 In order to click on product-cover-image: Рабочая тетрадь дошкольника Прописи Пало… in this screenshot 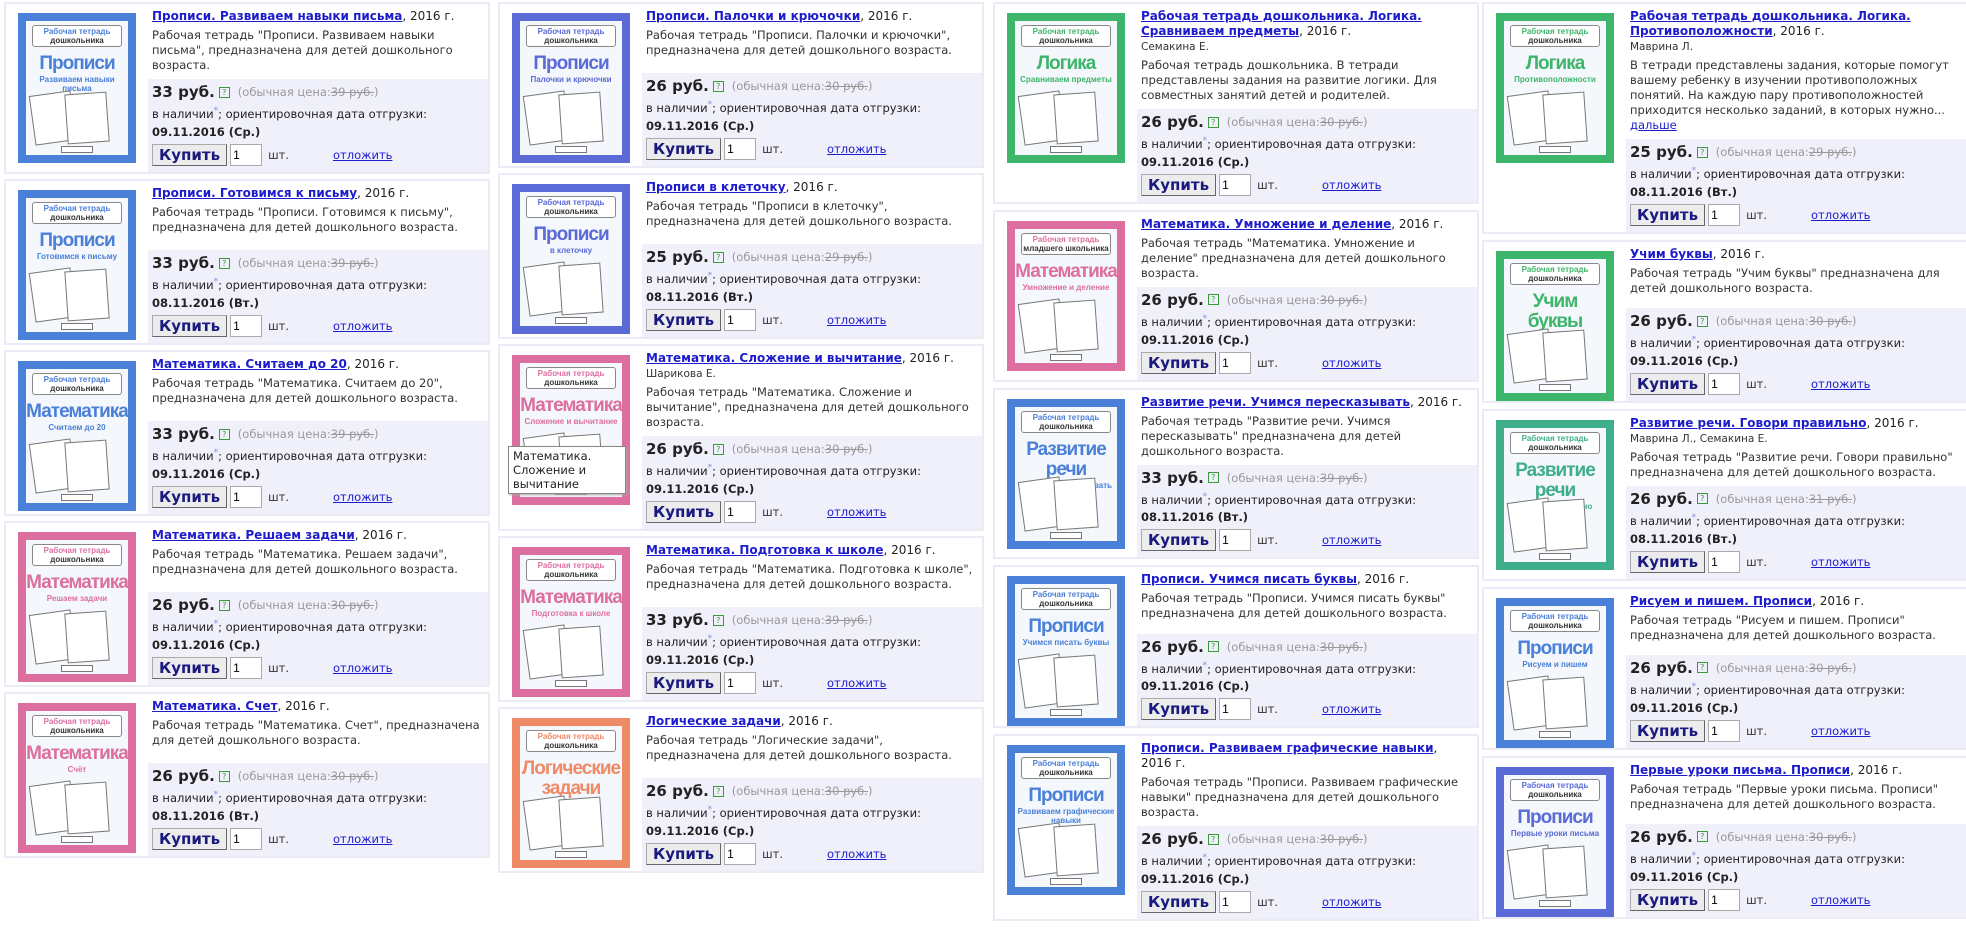, I will do `click(571, 88)`.